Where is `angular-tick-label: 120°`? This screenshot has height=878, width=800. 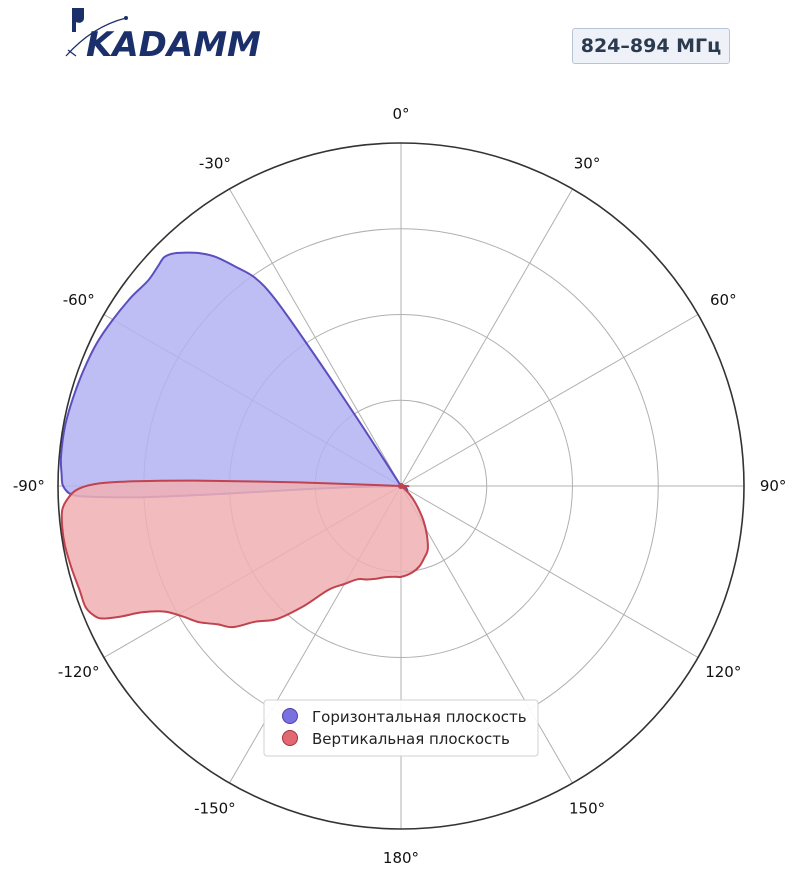
angular-tick-label: 120° is located at coordinates (723, 672).